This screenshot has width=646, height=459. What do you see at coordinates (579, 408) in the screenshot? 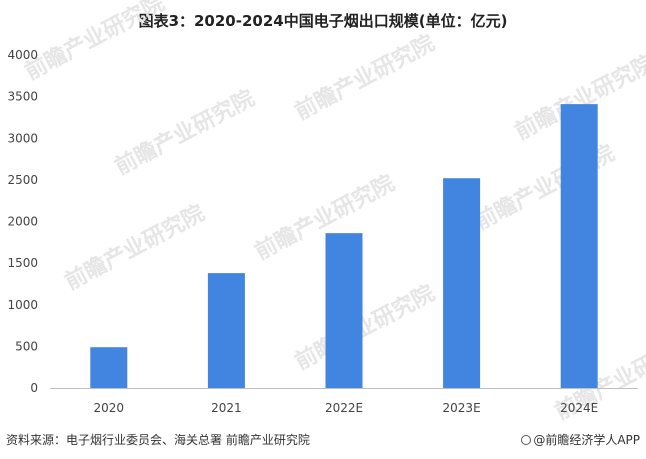
I see `x-tick-label: 2024E` at bounding box center [579, 408].